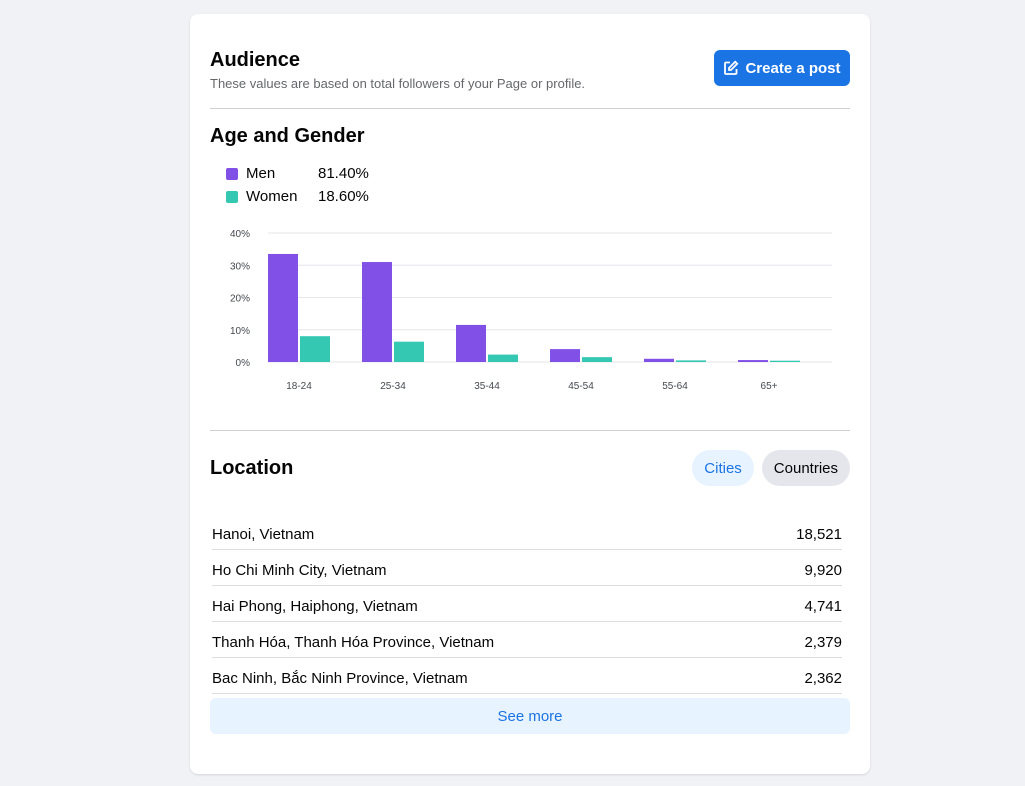 This screenshot has width=1025, height=786. What do you see at coordinates (299, 570) in the screenshot?
I see `location-place: Ho Chi Minh City, Vietnam` at bounding box center [299, 570].